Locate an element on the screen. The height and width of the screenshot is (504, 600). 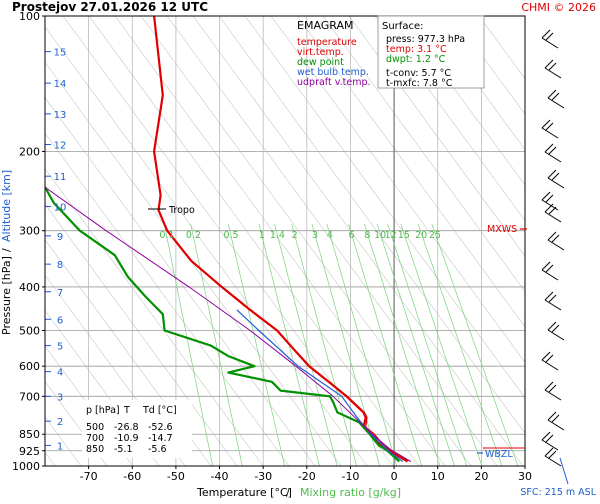
table-header-td: Td [°C] is located at coordinates (159, 410).